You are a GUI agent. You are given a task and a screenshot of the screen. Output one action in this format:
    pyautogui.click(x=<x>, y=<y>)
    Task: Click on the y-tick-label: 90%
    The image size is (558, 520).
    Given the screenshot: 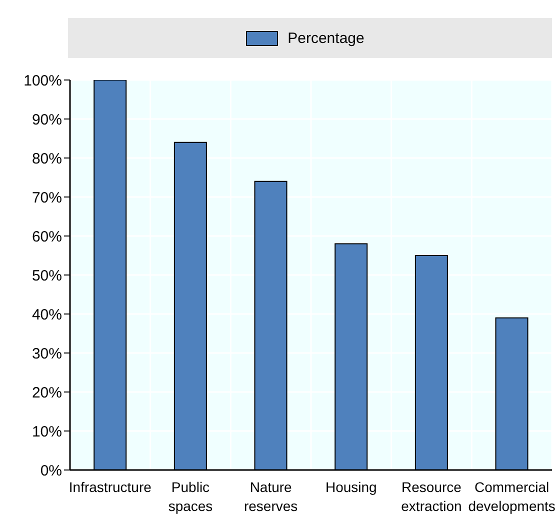 What is the action you would take?
    pyautogui.click(x=47, y=119)
    